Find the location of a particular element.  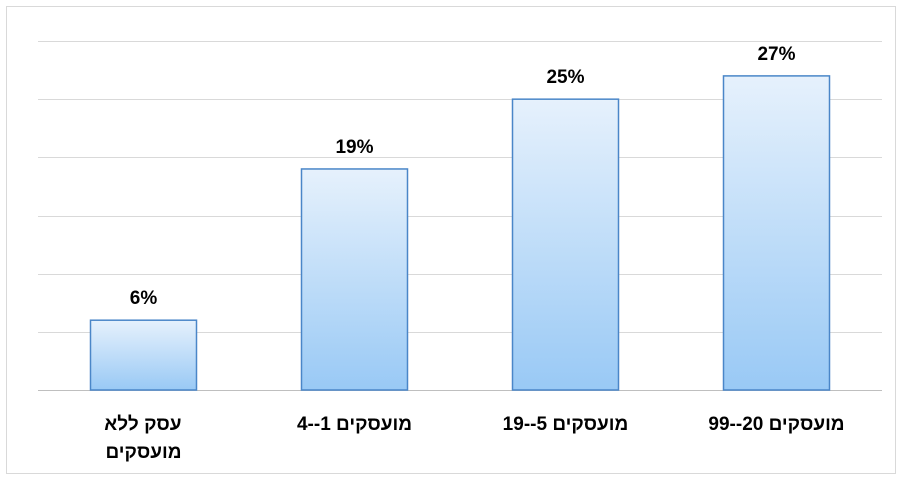

x-tick-label: מועסקים 20--99 is located at coordinates (776, 424).